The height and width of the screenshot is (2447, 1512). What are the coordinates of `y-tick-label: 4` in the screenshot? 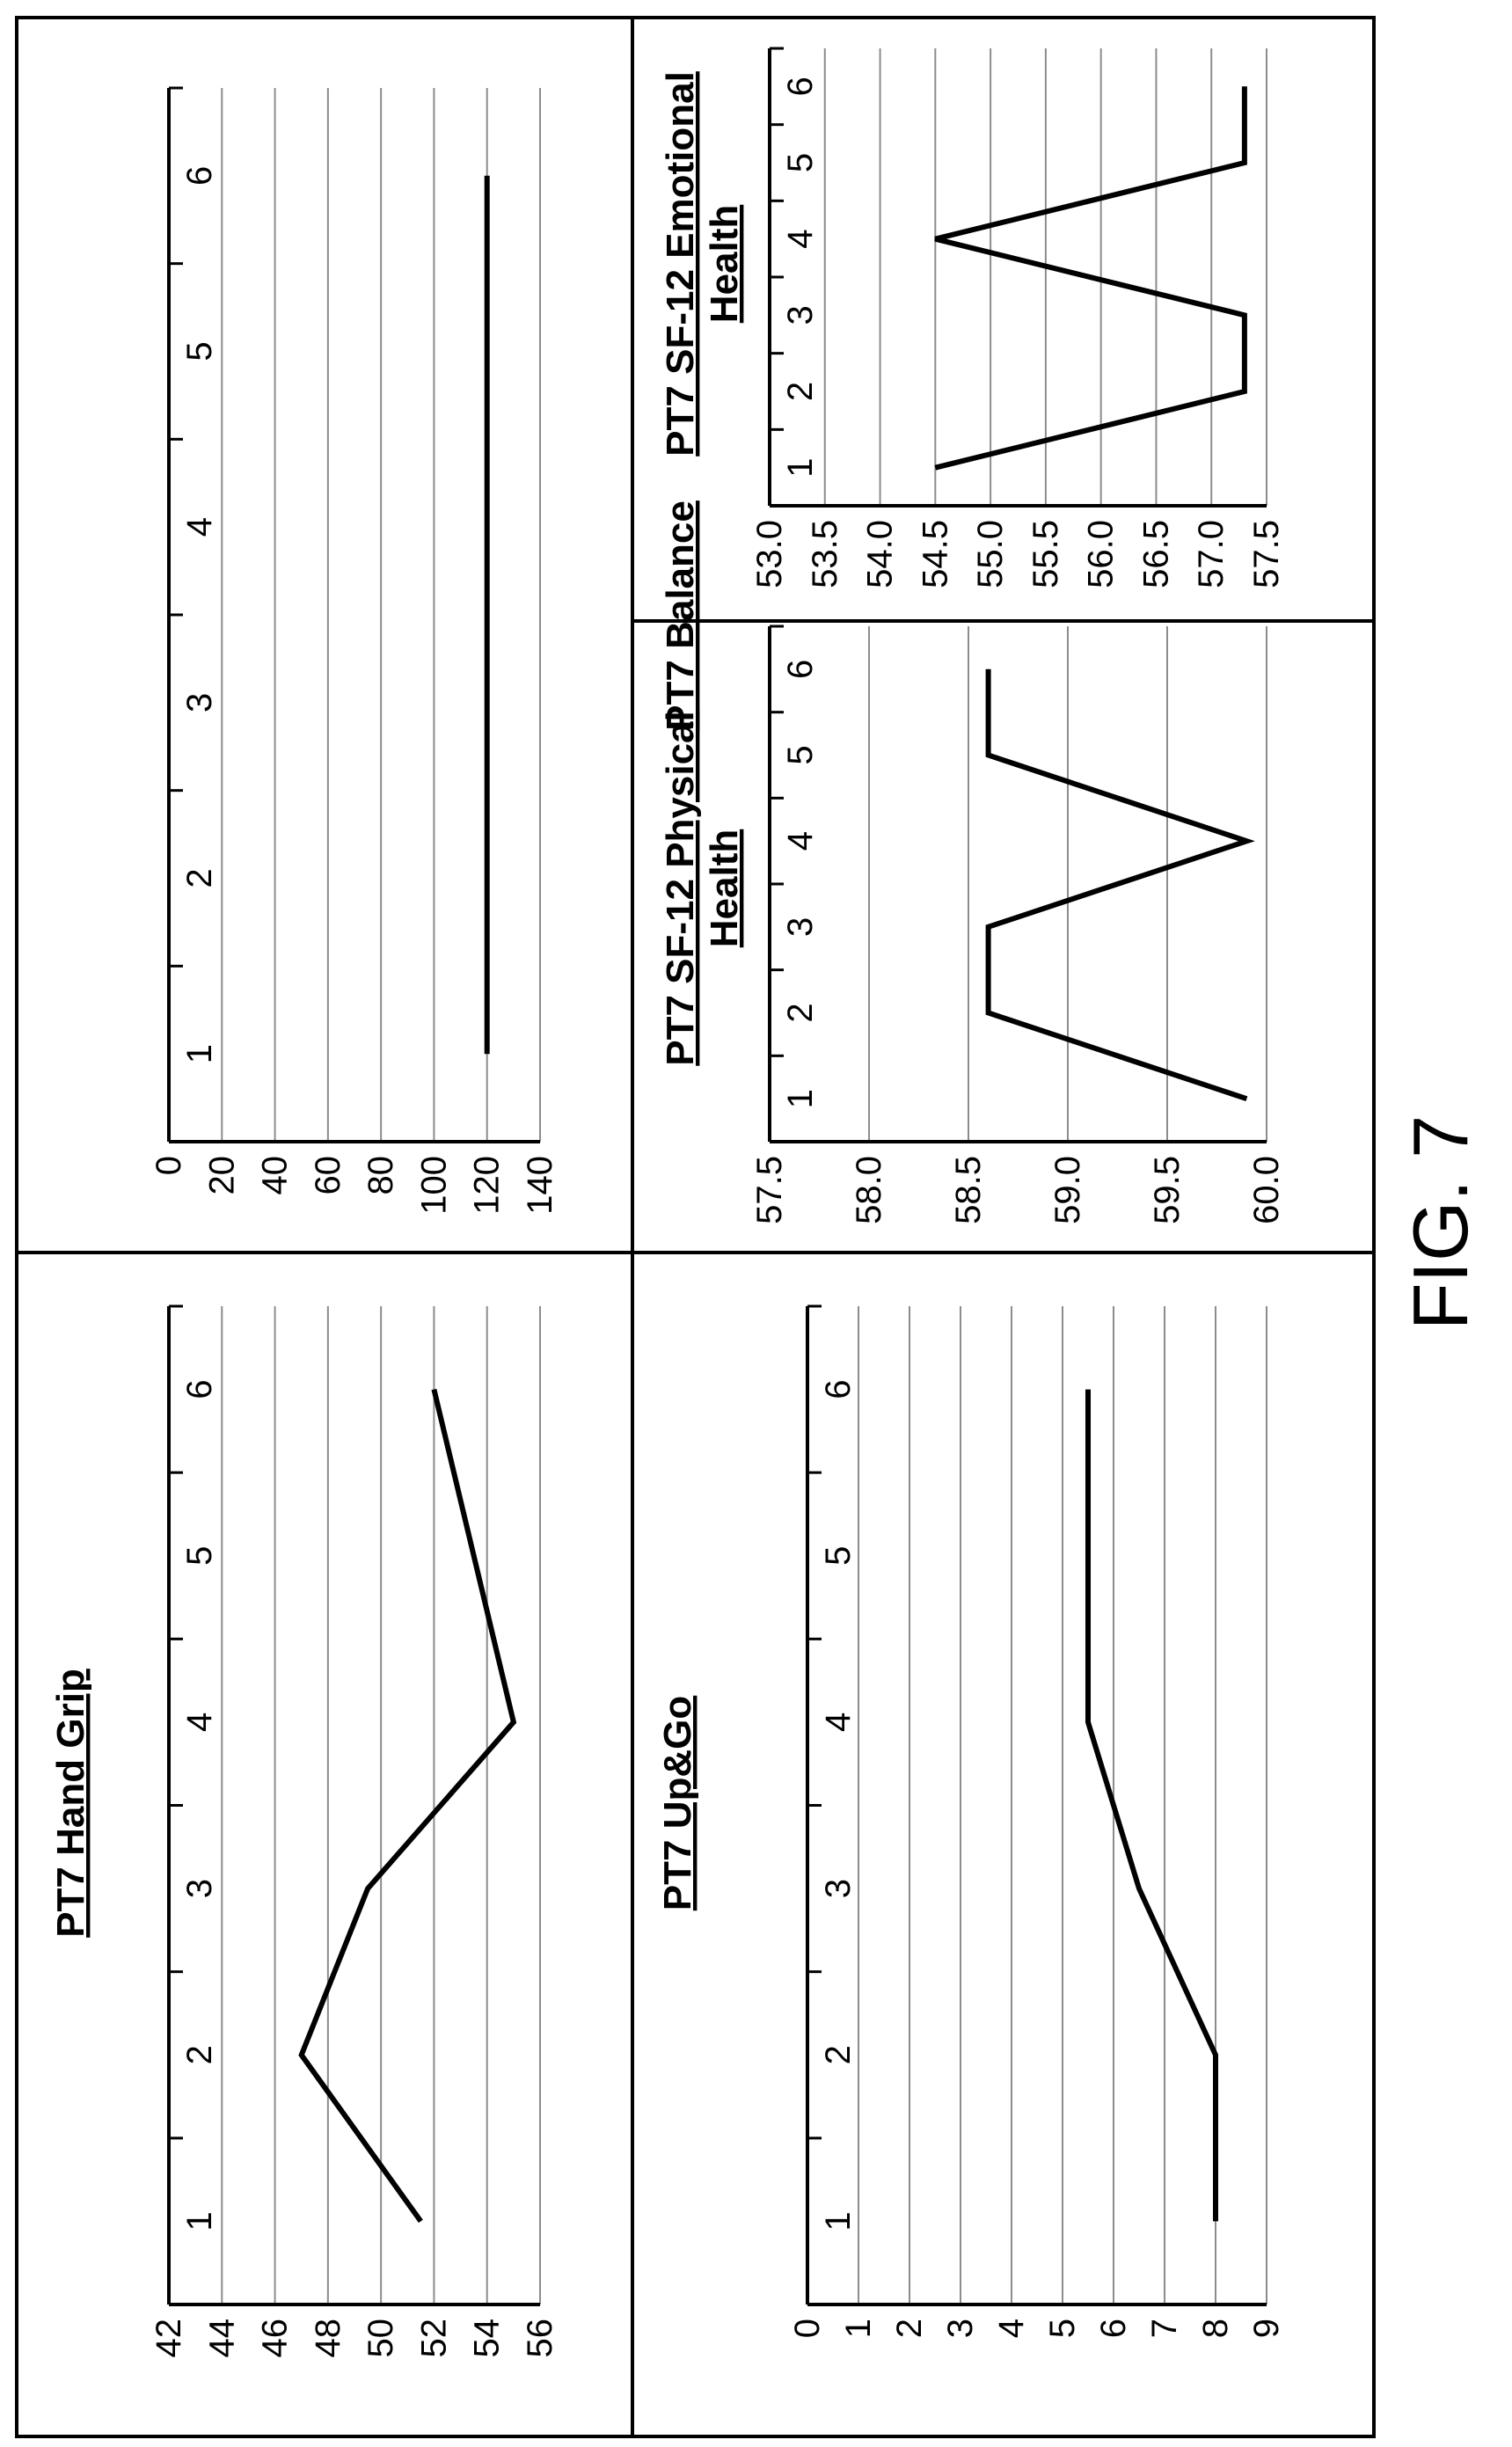 It's located at (1011, 2328).